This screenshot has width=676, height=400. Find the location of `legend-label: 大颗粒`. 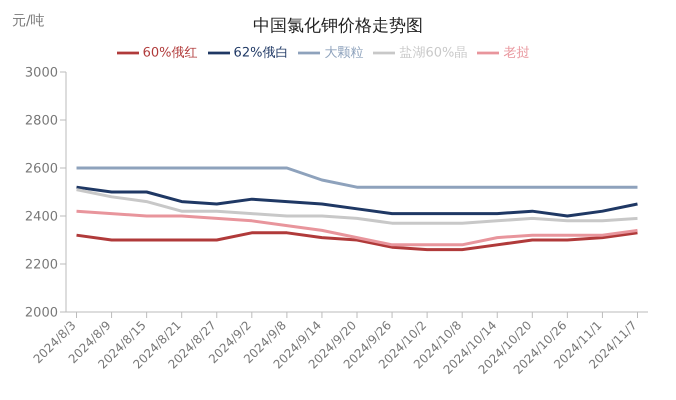

legend-label: 大颗粒 is located at coordinates (344, 53).